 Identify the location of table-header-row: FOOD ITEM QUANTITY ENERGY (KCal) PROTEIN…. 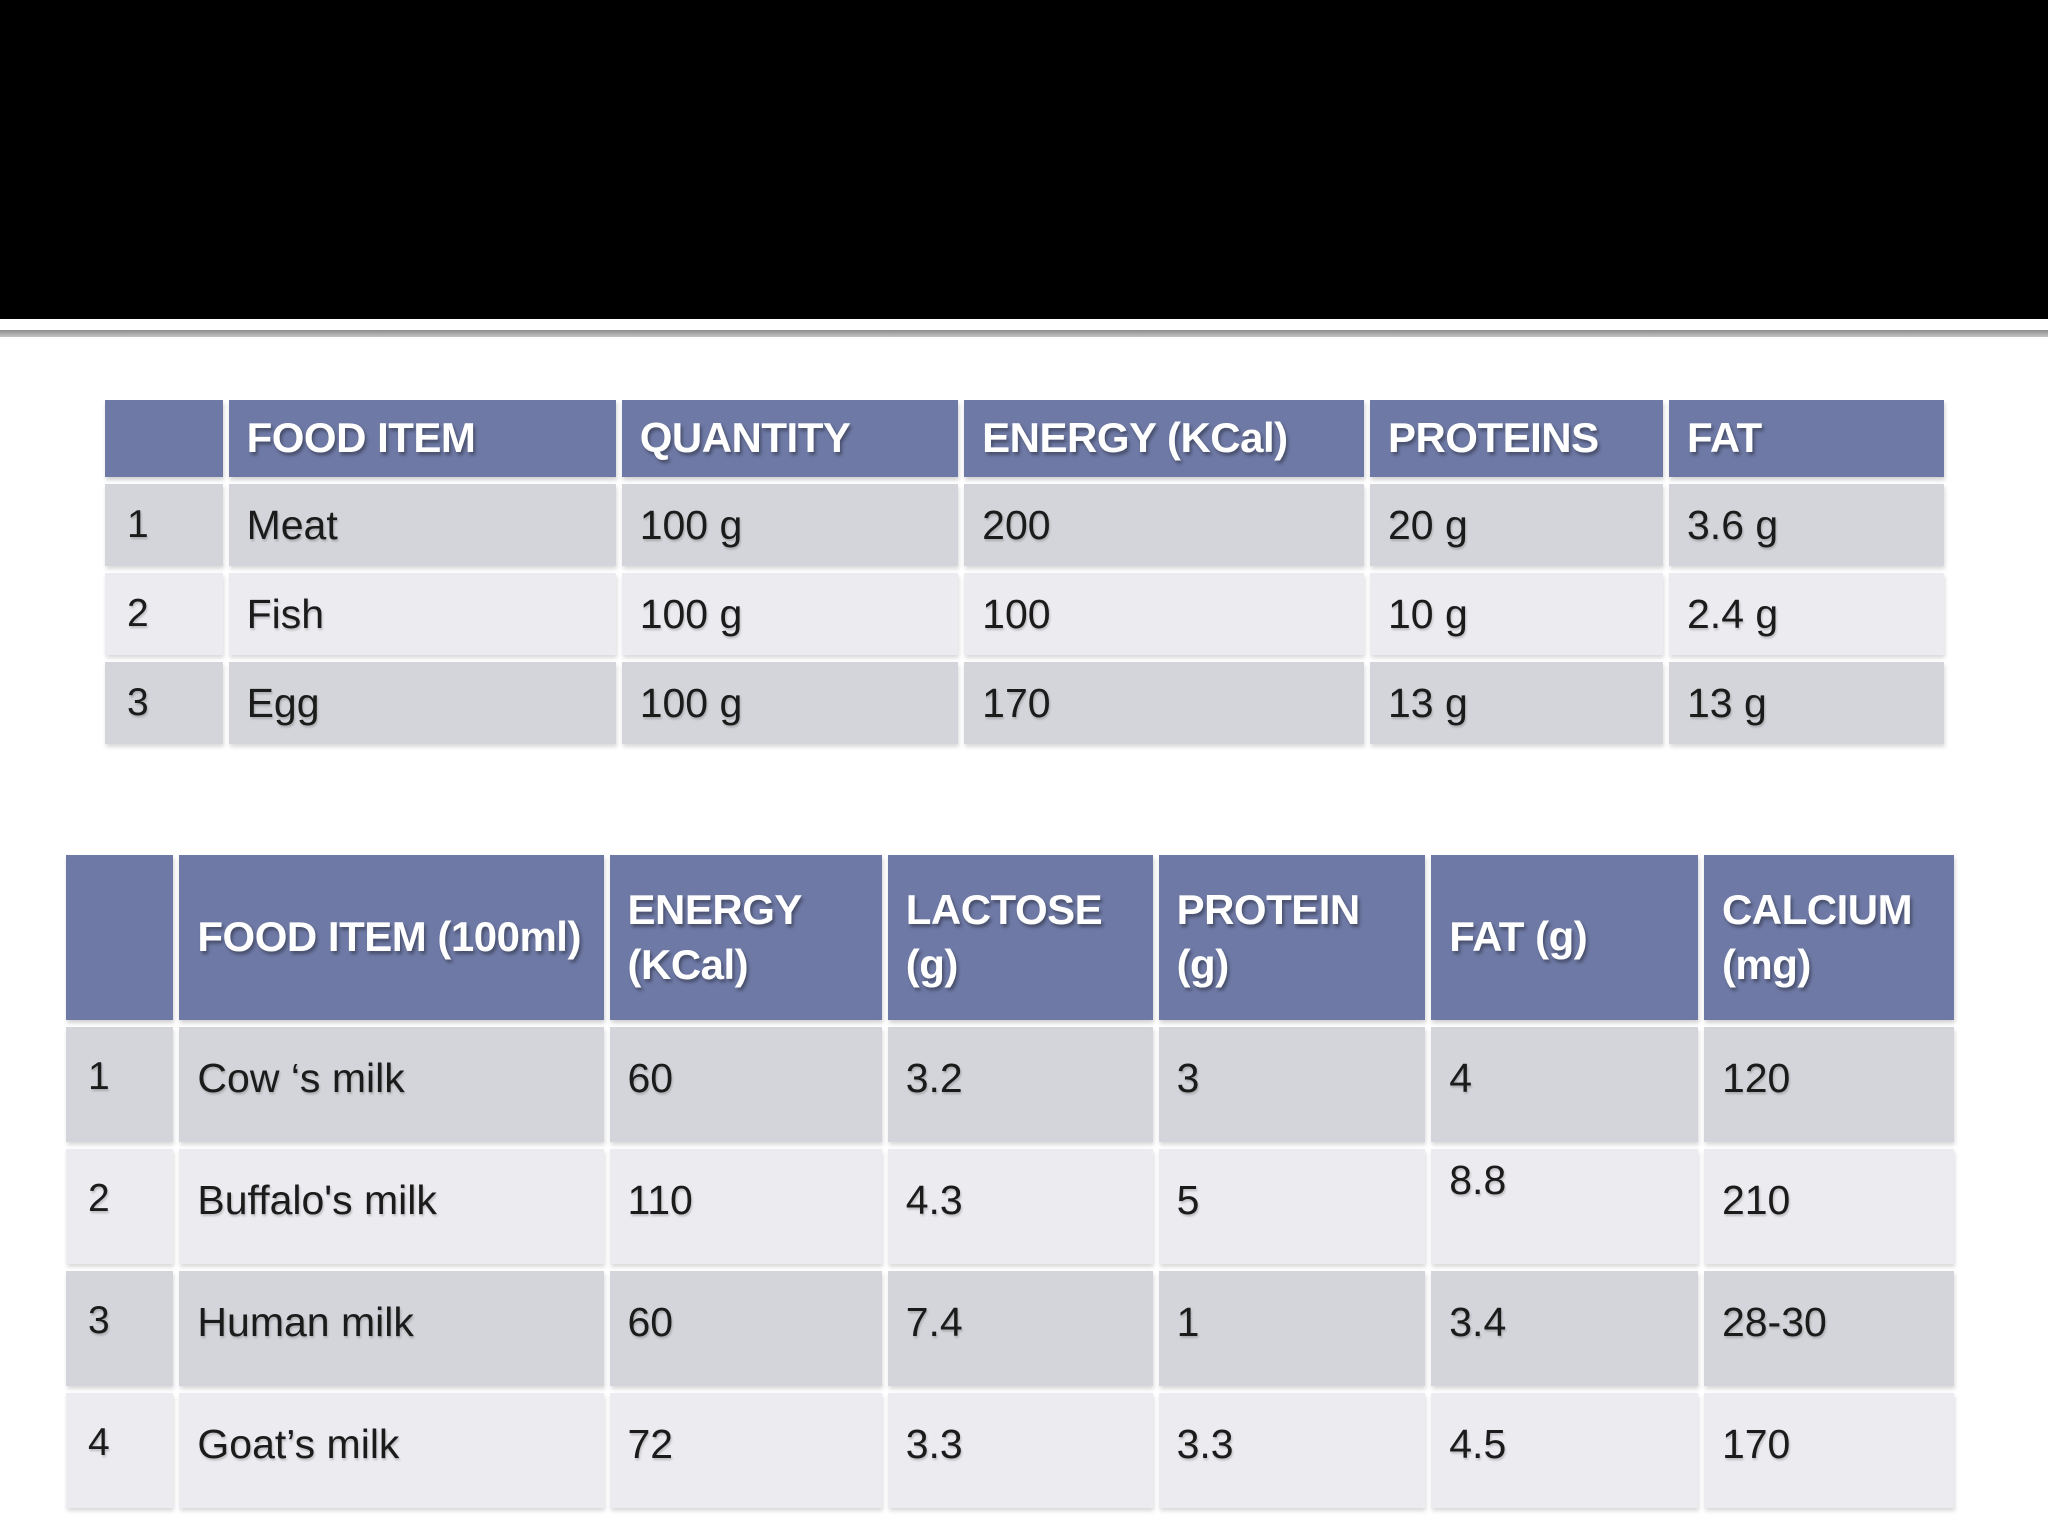
(1024, 438).